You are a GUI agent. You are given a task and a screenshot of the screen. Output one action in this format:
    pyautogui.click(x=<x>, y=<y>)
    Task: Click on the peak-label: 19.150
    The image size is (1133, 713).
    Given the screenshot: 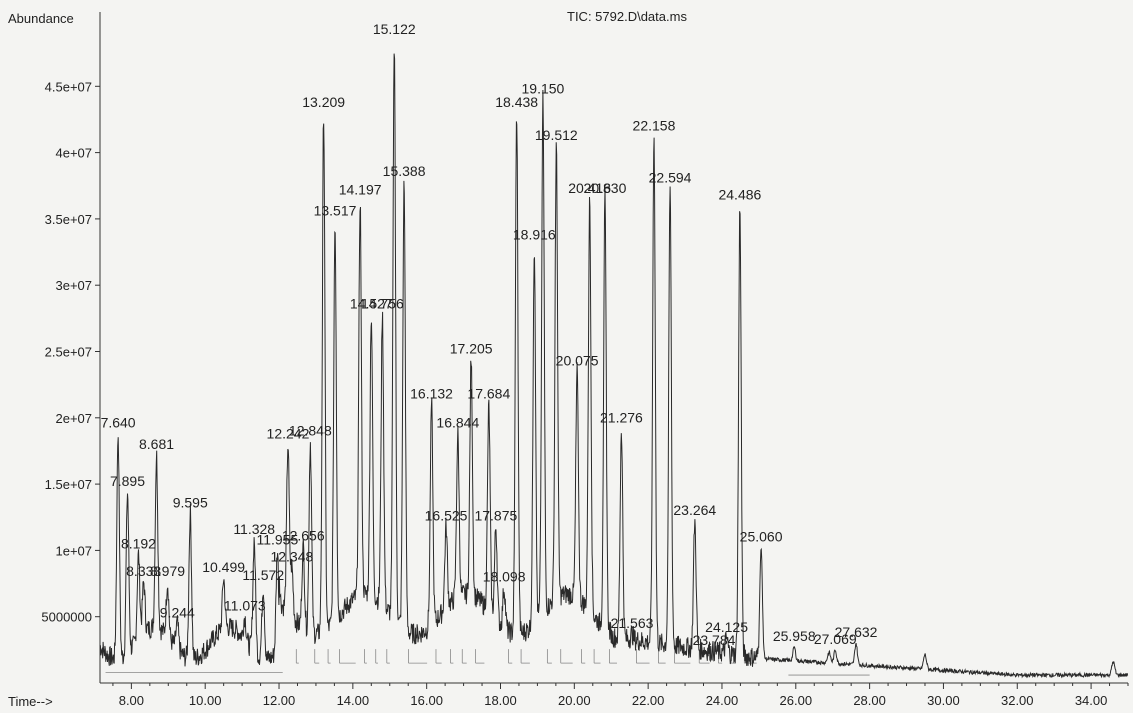 What is the action you would take?
    pyautogui.click(x=543, y=89)
    